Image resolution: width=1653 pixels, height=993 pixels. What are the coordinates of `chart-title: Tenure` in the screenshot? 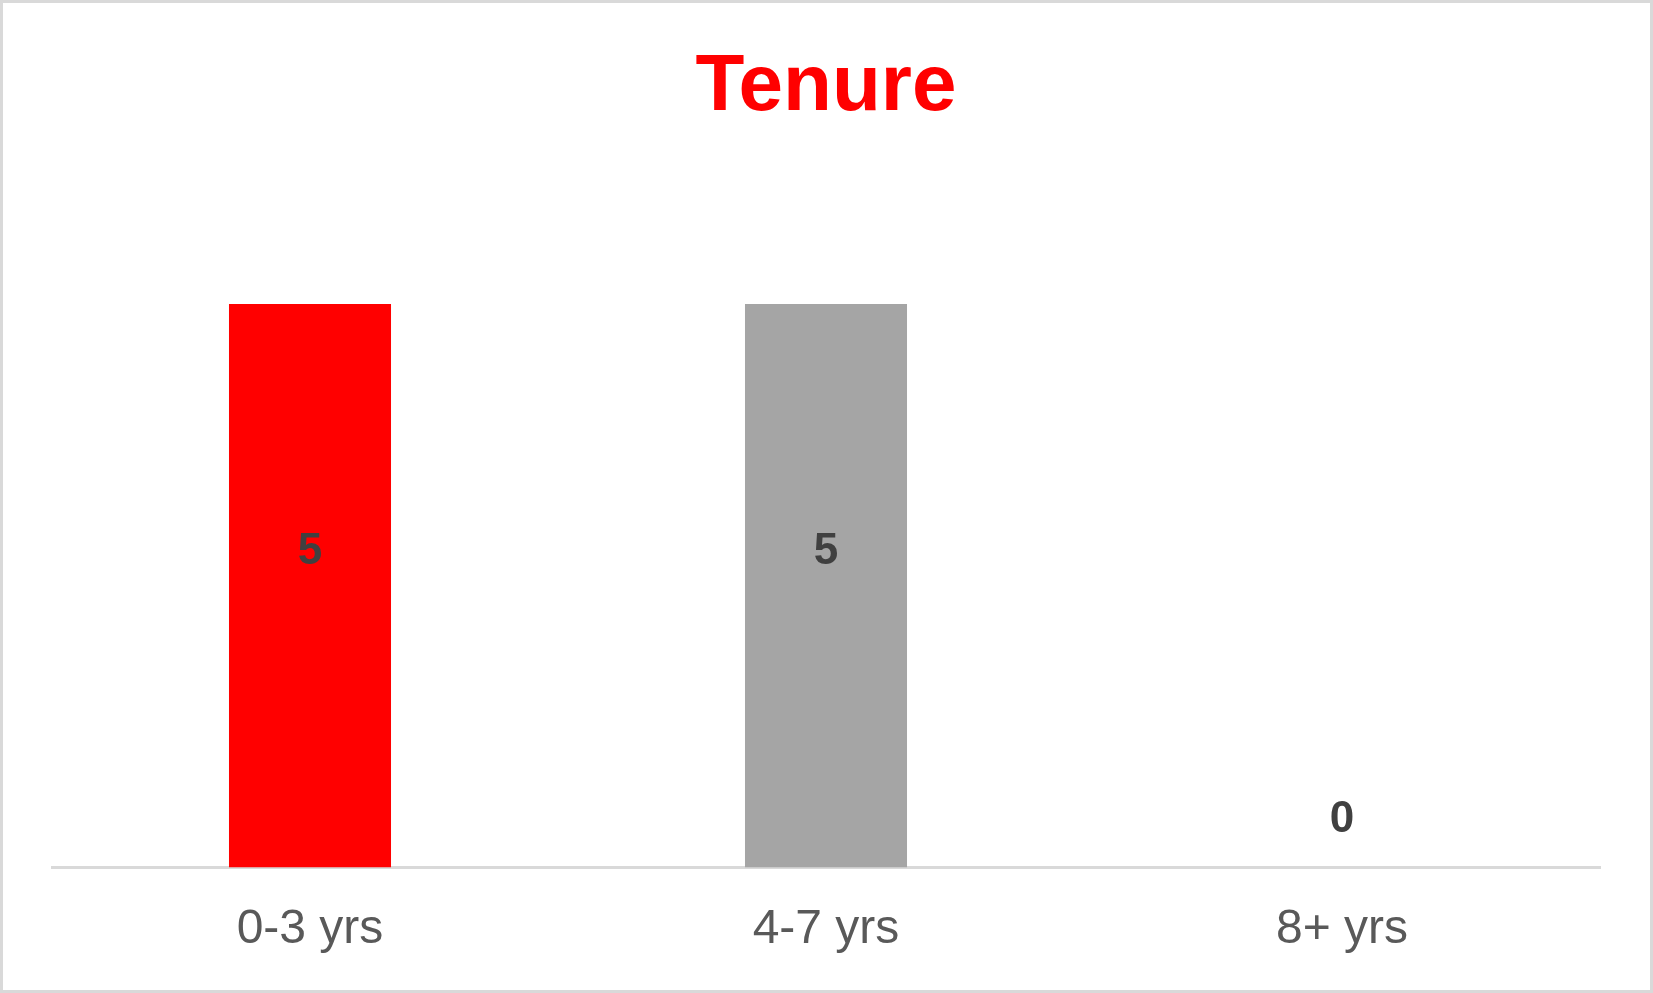 It's located at (826, 83).